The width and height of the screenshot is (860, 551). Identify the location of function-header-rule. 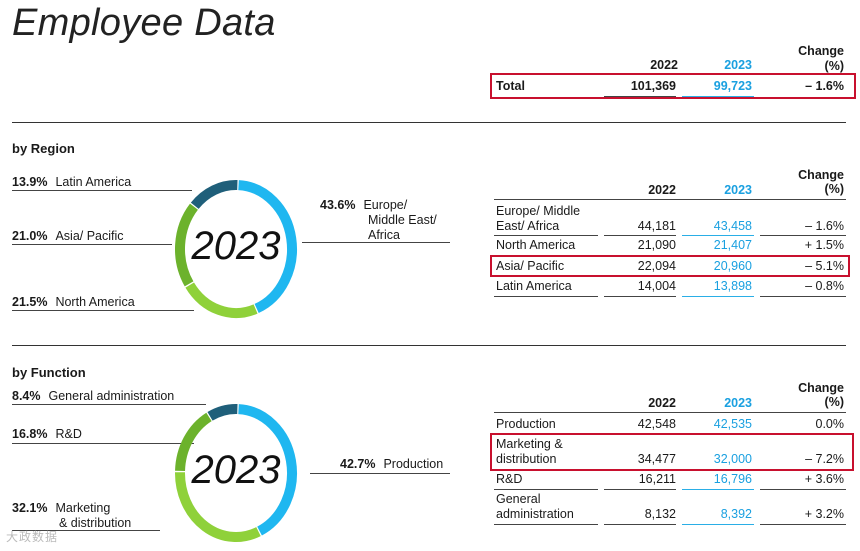
(670, 412).